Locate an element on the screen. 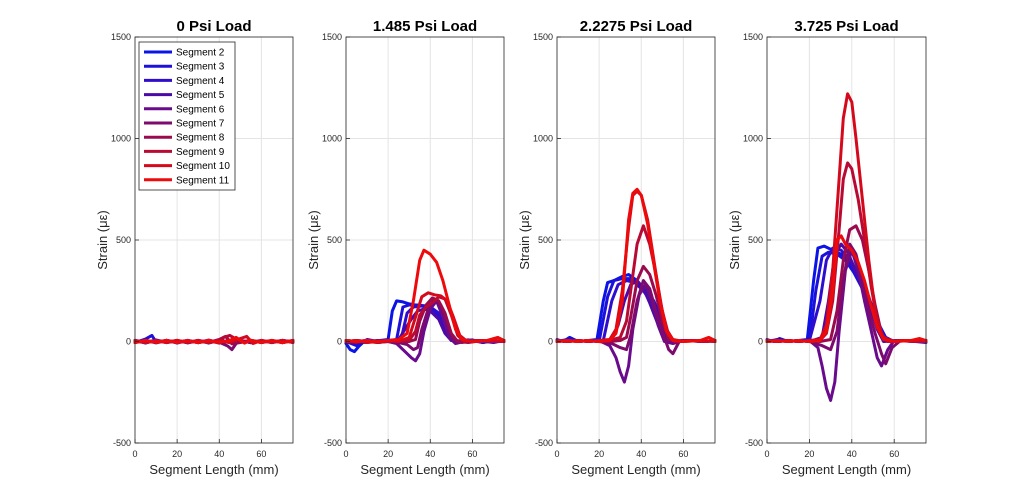  chart-title: 0 Psi Load is located at coordinates (213, 26).